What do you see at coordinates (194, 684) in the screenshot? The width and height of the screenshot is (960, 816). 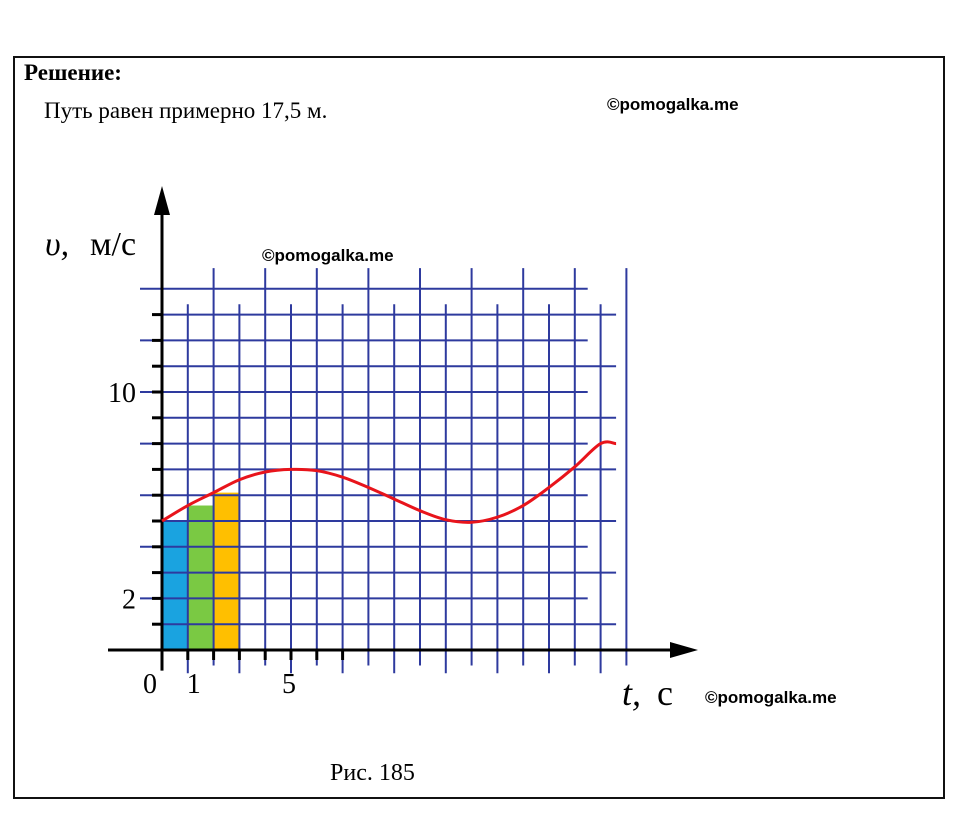 I see `x-tick-label: 1` at bounding box center [194, 684].